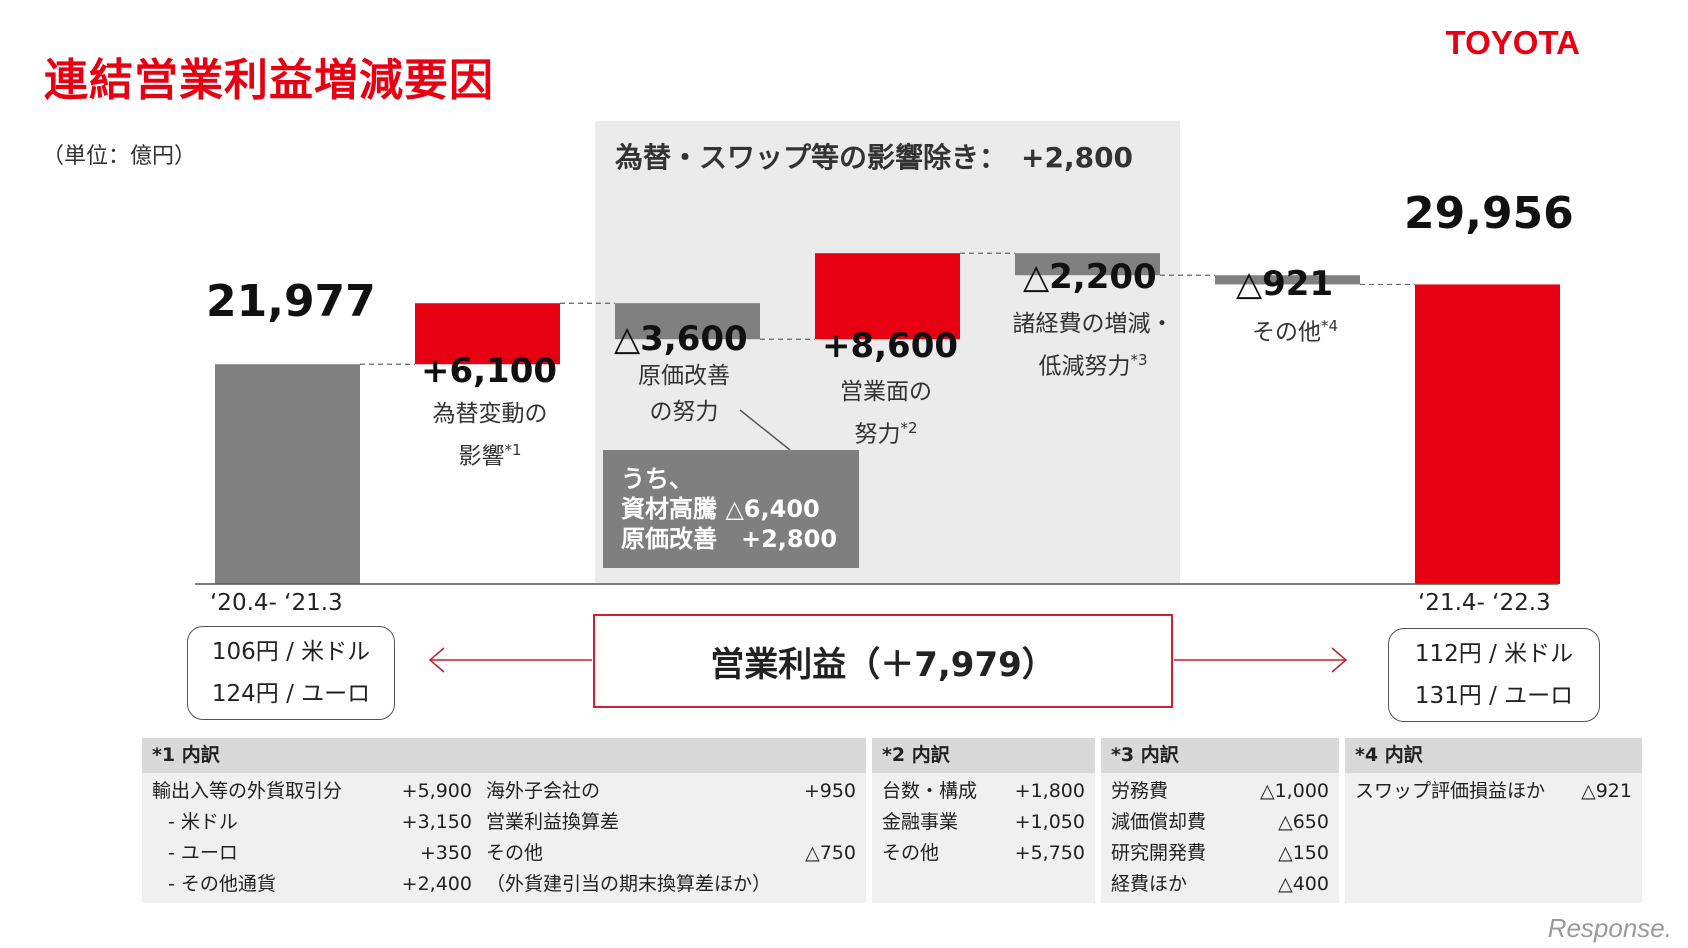 The height and width of the screenshot is (948, 1688). What do you see at coordinates (890, 346) in the screenshot?
I see `step3-value: +8,600` at bounding box center [890, 346].